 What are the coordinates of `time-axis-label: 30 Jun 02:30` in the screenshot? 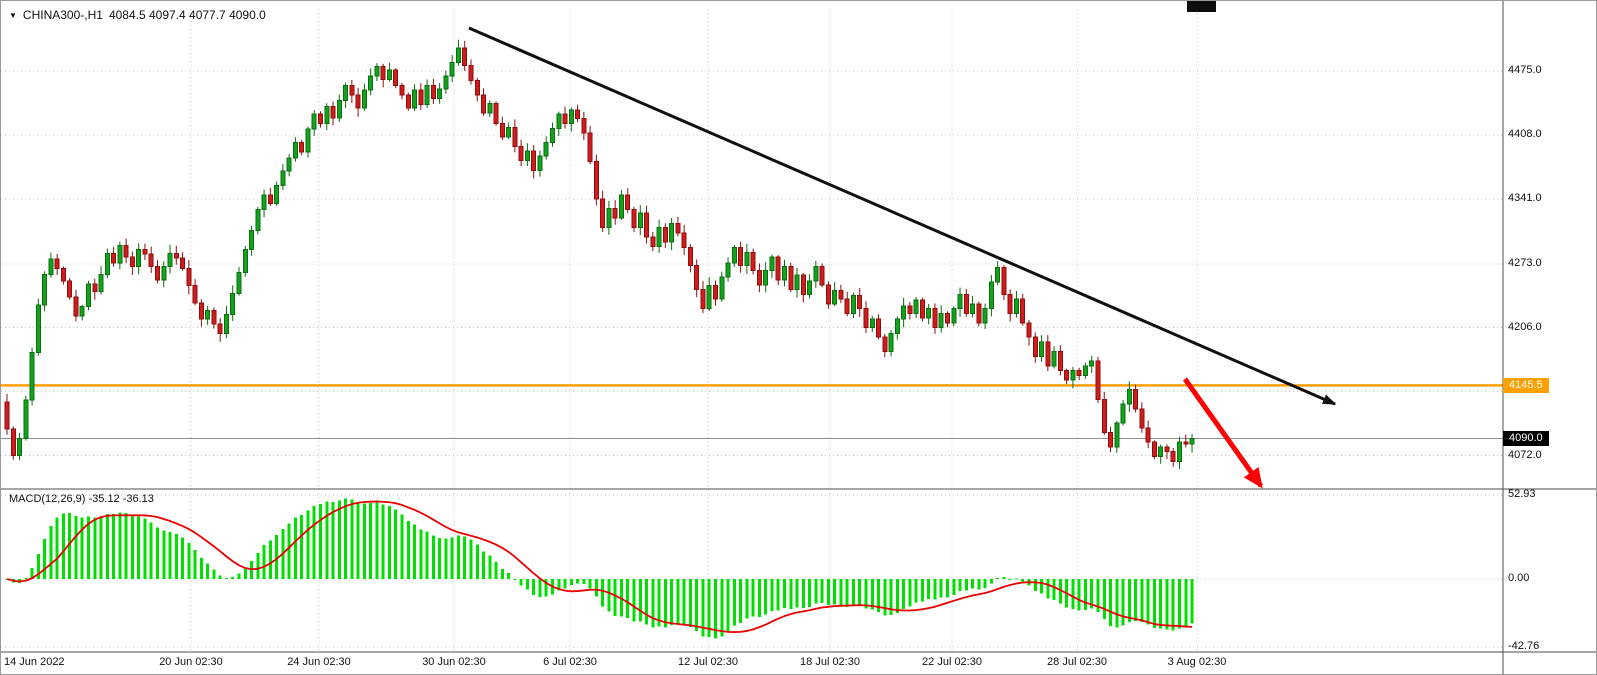 It's located at (454, 662).